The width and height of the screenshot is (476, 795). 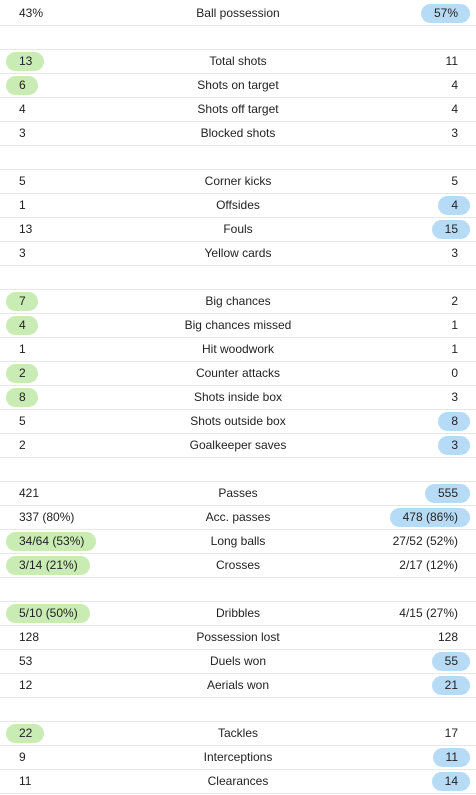 I want to click on stat-label-dribbles: Dribbles, so click(x=237, y=613).